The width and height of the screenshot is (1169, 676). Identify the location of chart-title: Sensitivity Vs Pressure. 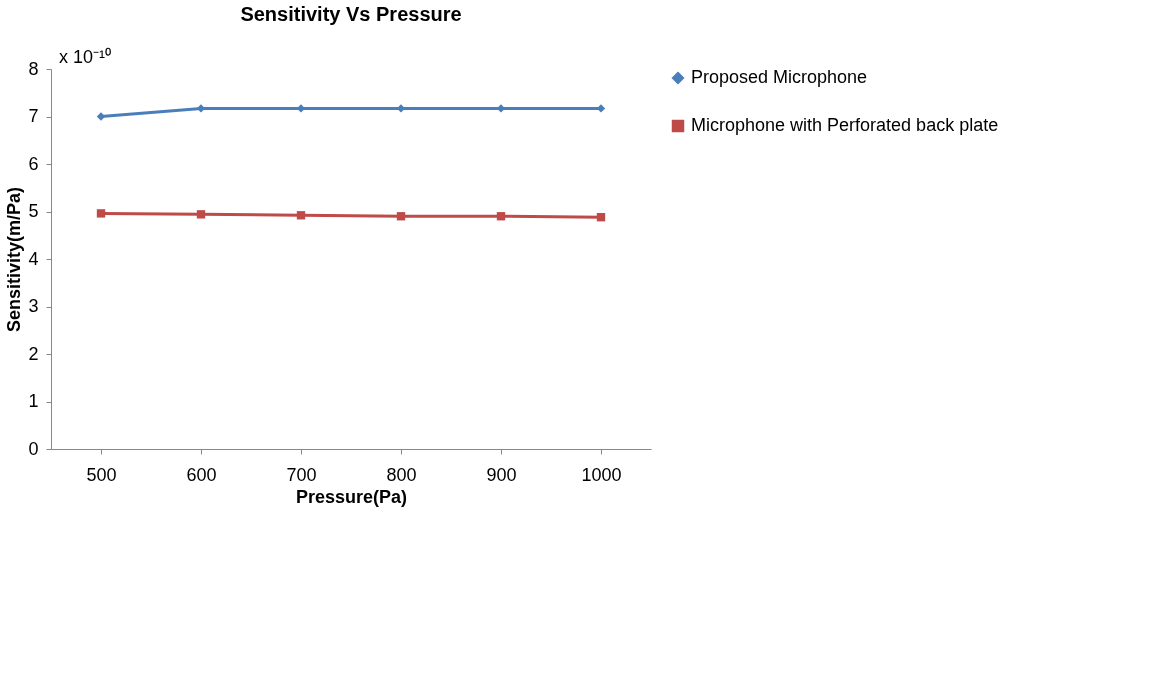
(351, 14).